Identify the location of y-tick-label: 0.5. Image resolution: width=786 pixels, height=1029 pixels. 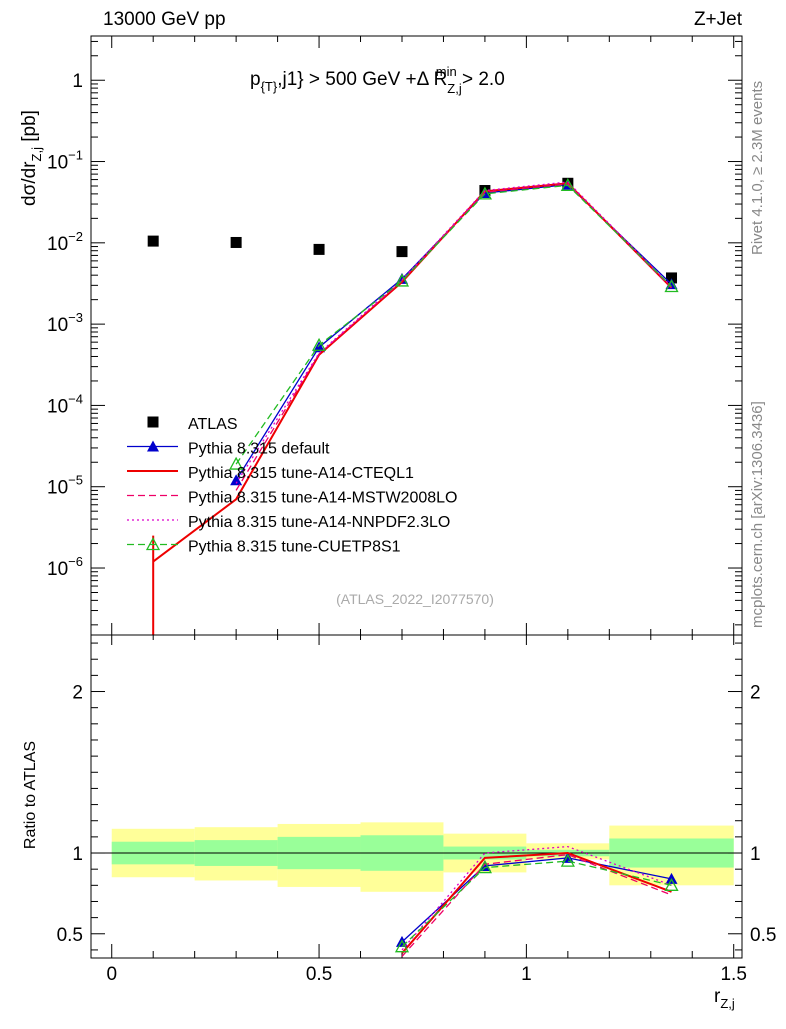
(70, 935).